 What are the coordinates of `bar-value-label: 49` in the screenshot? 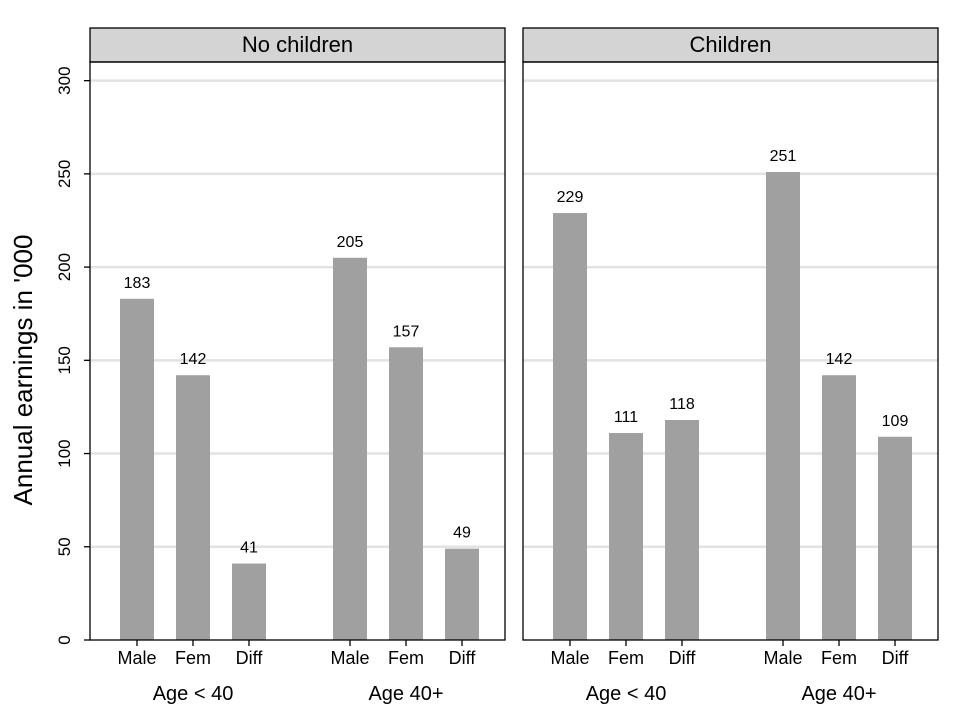 It's located at (462, 533).